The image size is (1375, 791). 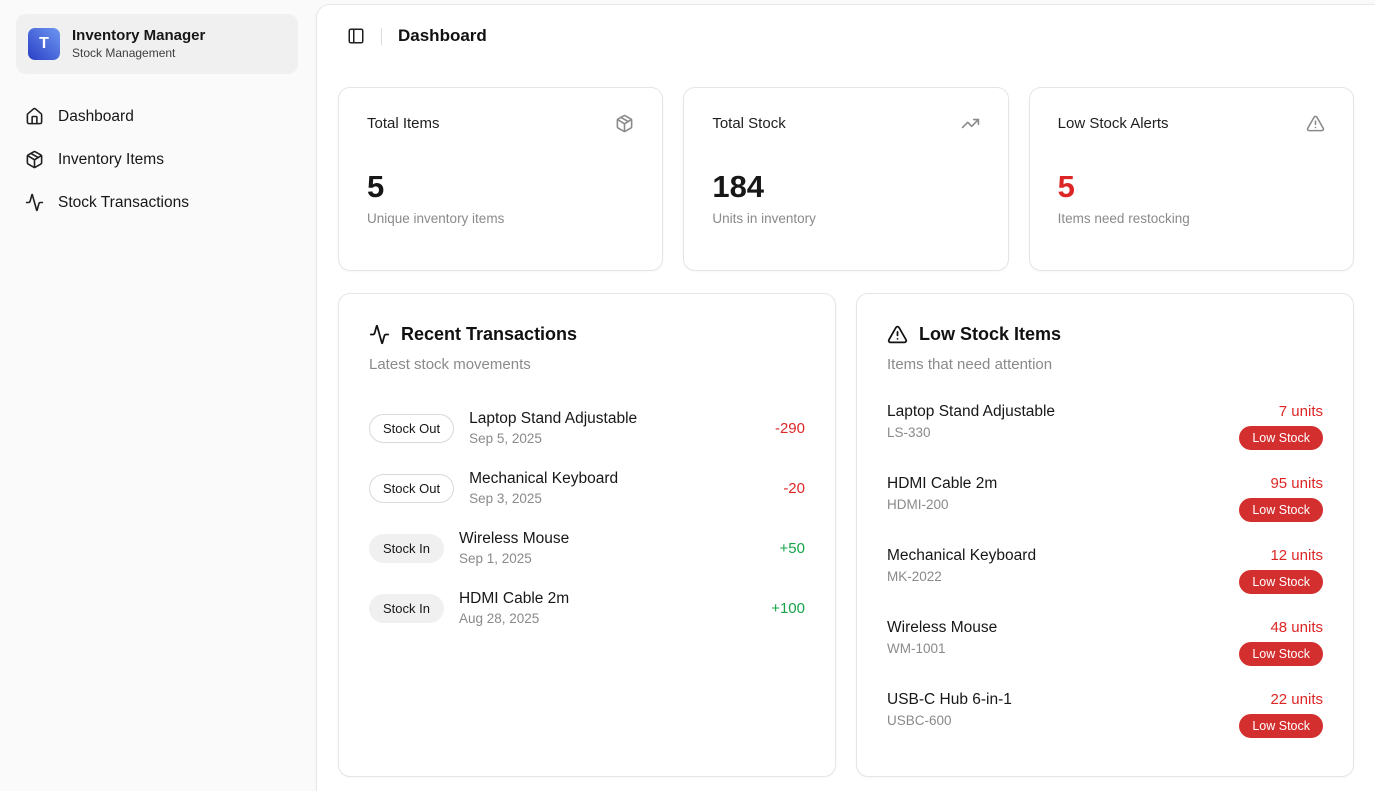 I want to click on panel-title: Recent Transactions, so click(x=489, y=334).